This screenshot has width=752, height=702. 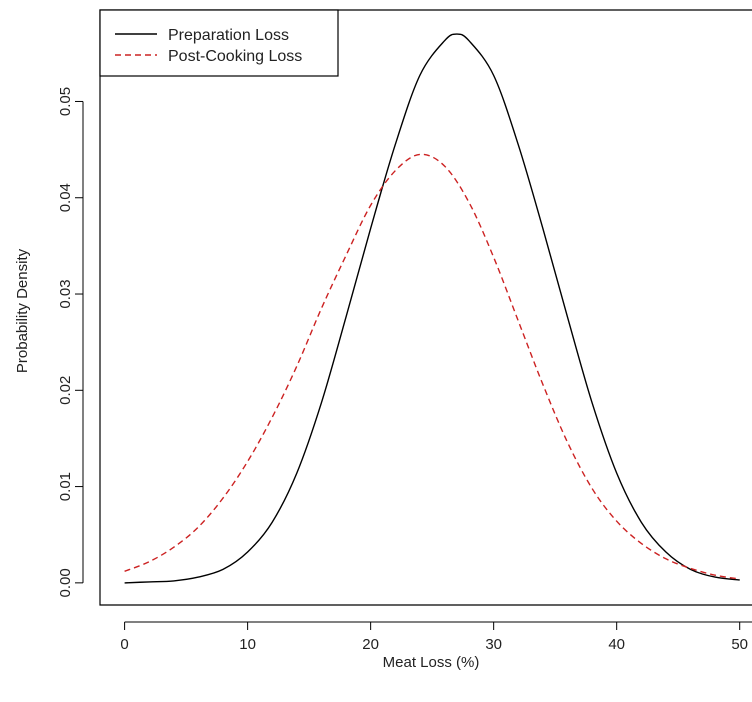 What do you see at coordinates (22, 310) in the screenshot?
I see `y-axis-title: Probability Density` at bounding box center [22, 310].